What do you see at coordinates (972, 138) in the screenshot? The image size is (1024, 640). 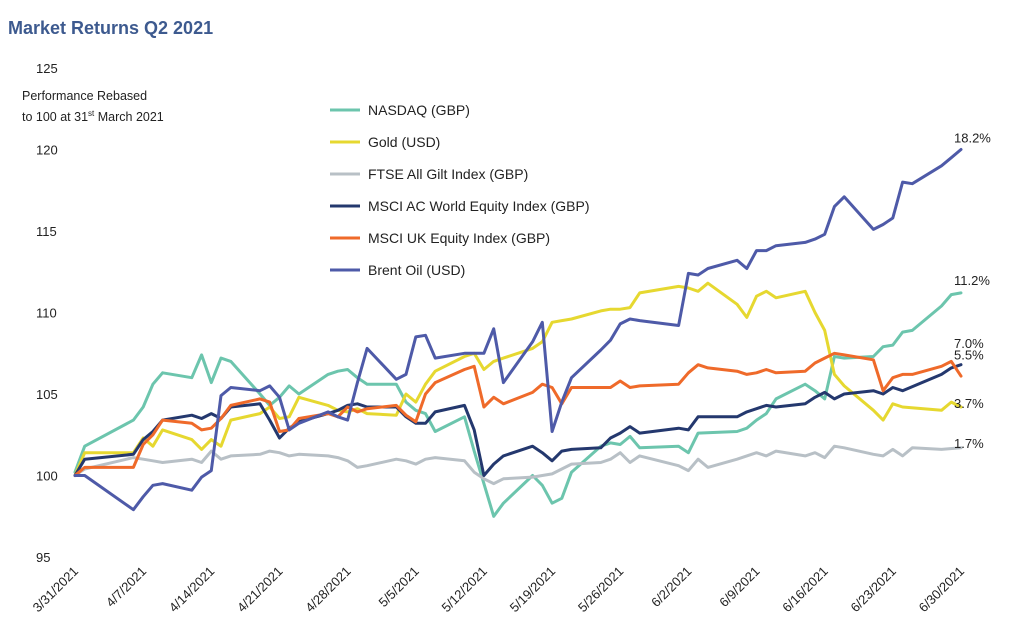 I see `end-label-brent-oil-usd: 18.2%` at bounding box center [972, 138].